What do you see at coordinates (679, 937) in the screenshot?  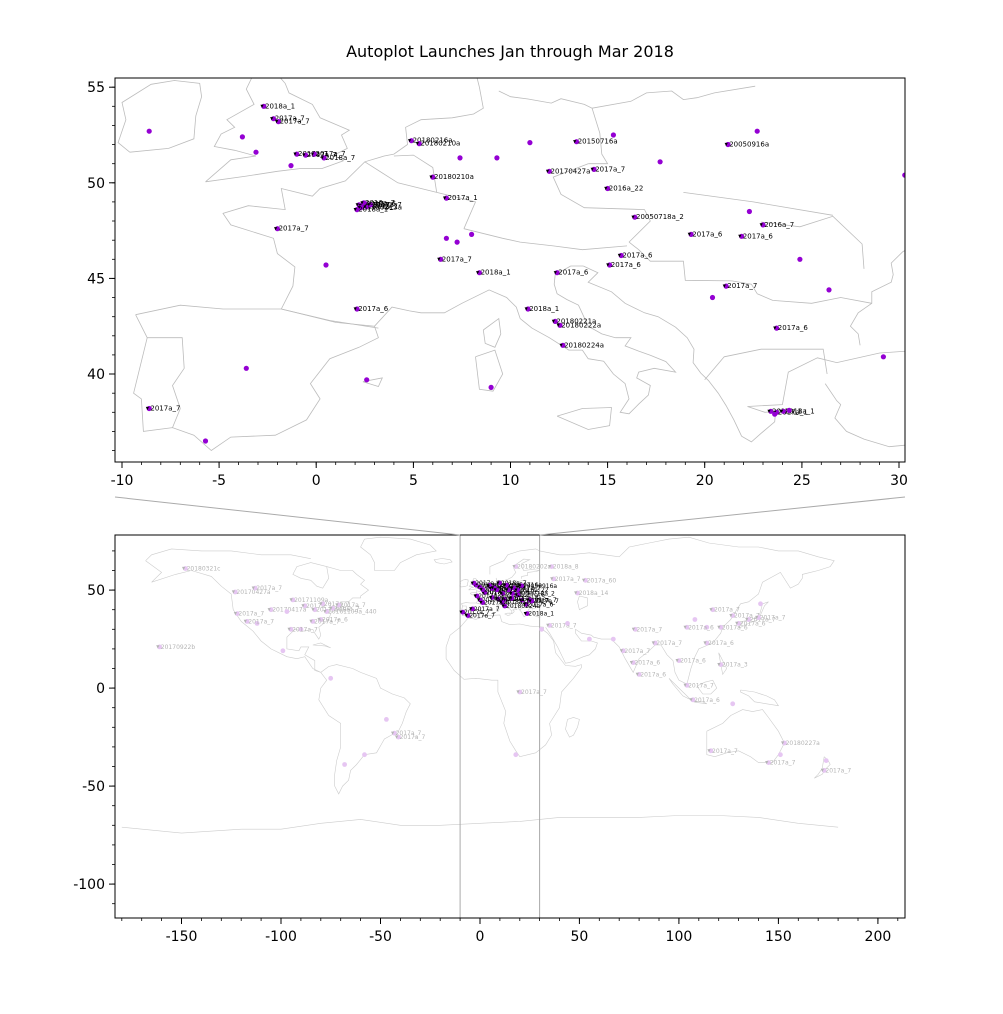 I see `x-tick-label: 100` at bounding box center [679, 937].